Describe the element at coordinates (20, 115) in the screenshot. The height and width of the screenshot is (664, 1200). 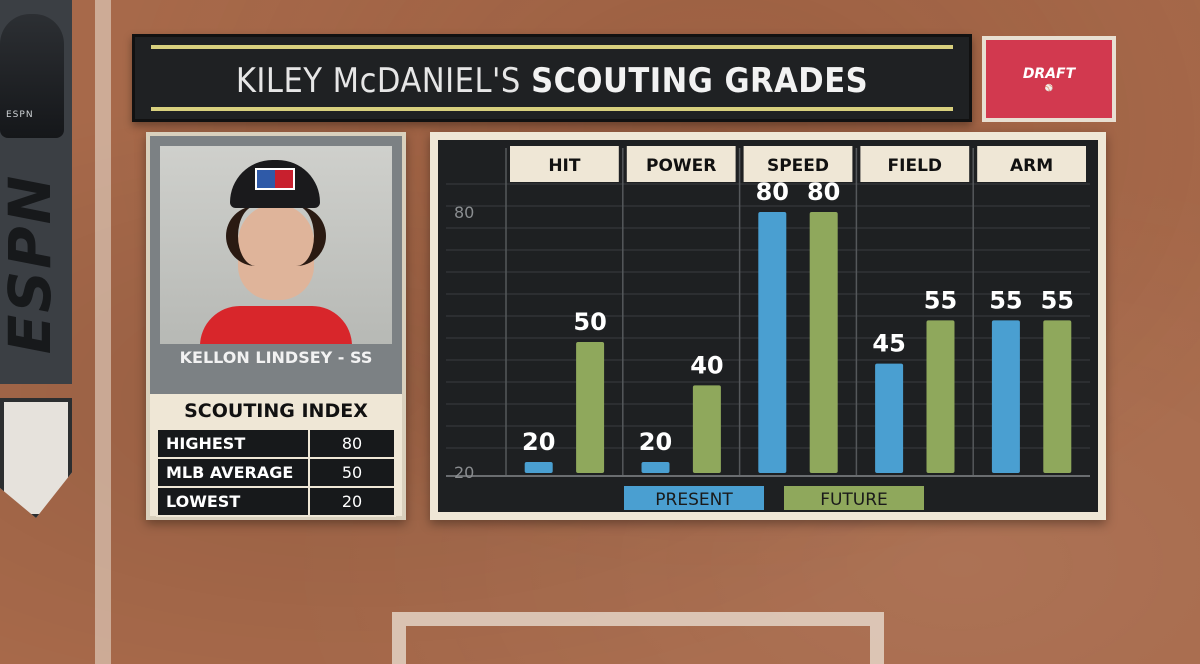
I see `helmet-label: ESPN` at that location.